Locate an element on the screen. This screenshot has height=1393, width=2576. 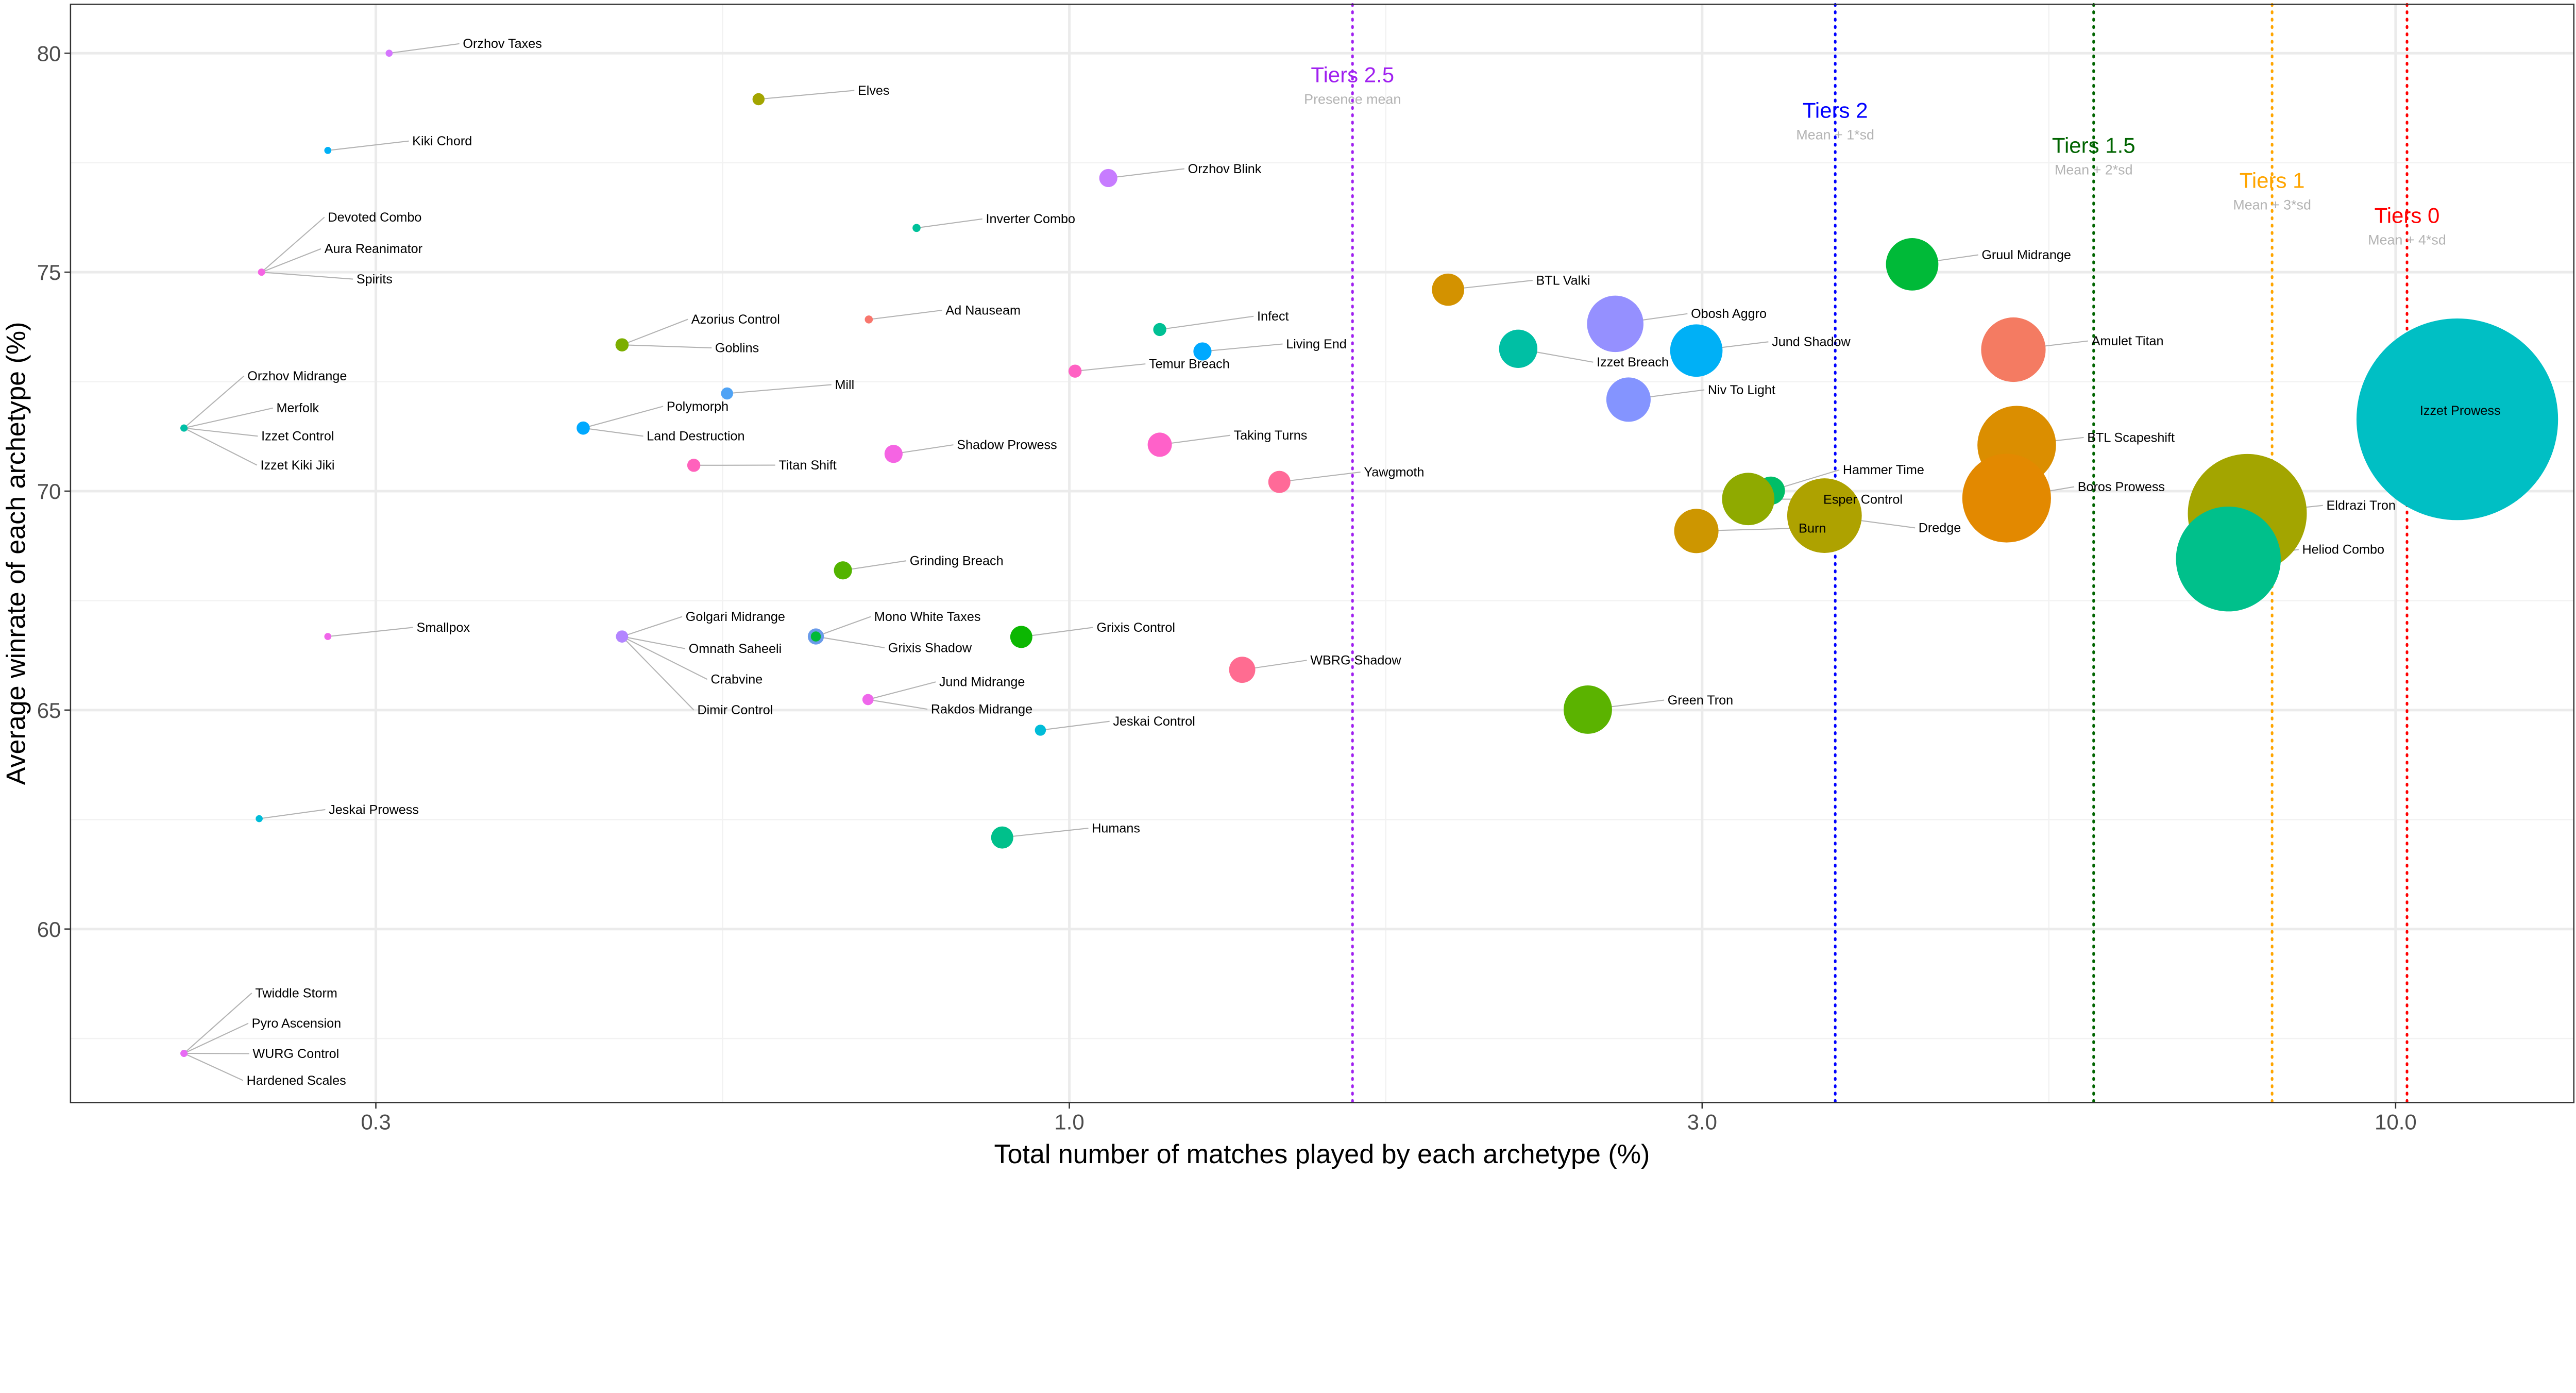
point-label: Pyro Ascension is located at coordinates (296, 1024).